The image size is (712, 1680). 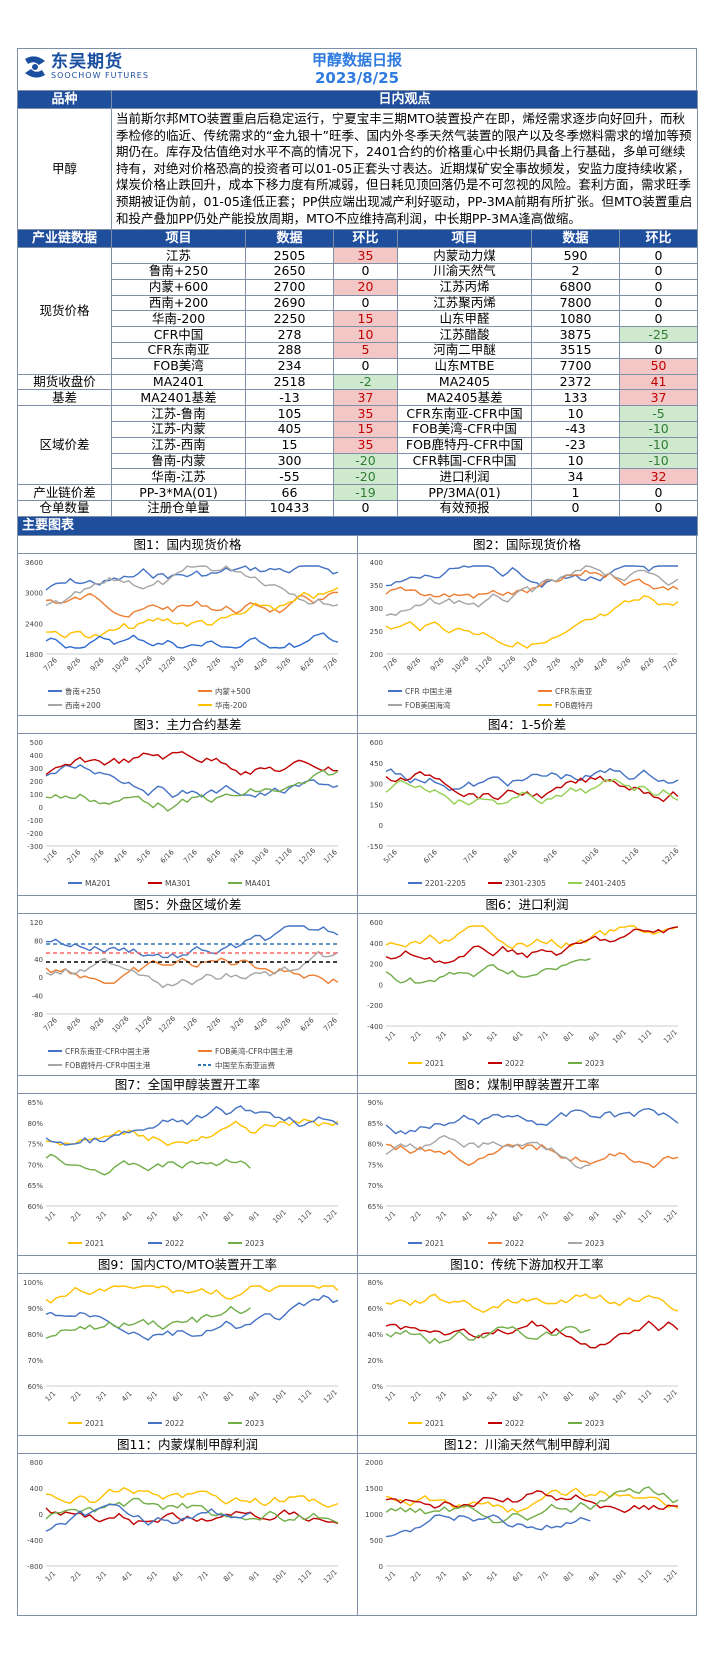 What do you see at coordinates (178, 334) in the screenshot?
I see `spot-cell: CFR中国` at bounding box center [178, 334].